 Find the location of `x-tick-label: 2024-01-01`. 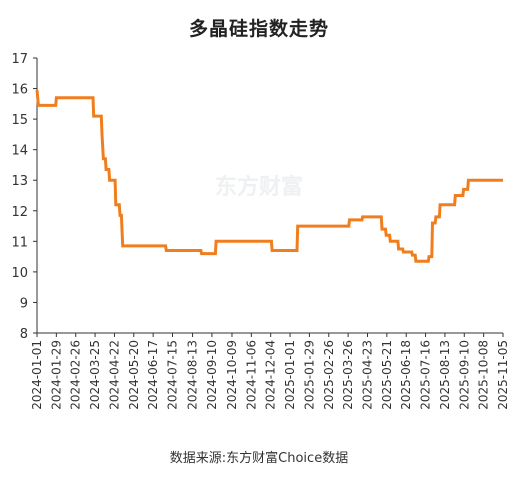

x-tick-label: 2024-01-01 is located at coordinates (37, 375).